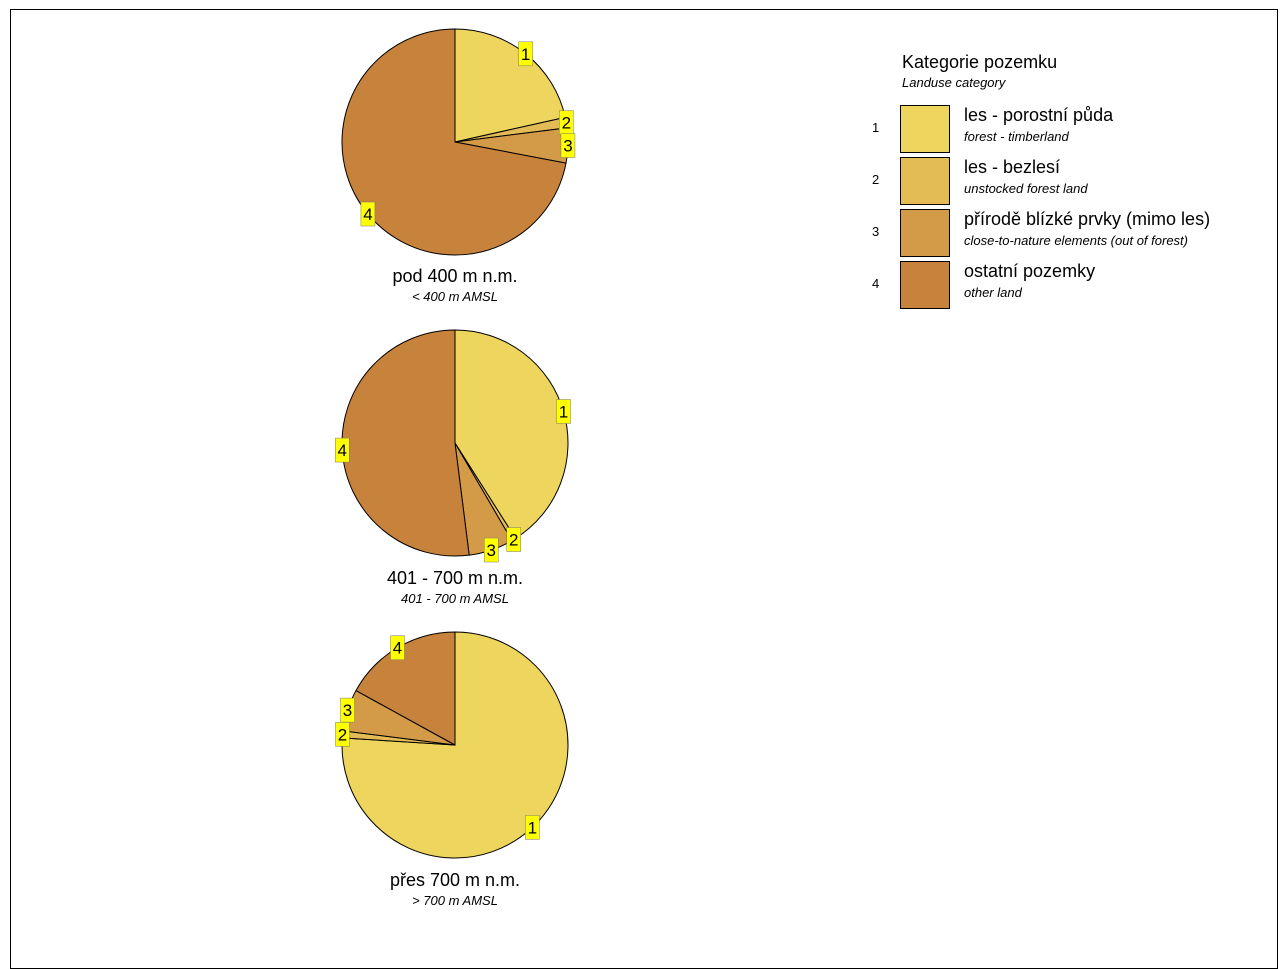 The width and height of the screenshot is (1280, 969). I want to click on legend-sublabel: other land, so click(993, 292).